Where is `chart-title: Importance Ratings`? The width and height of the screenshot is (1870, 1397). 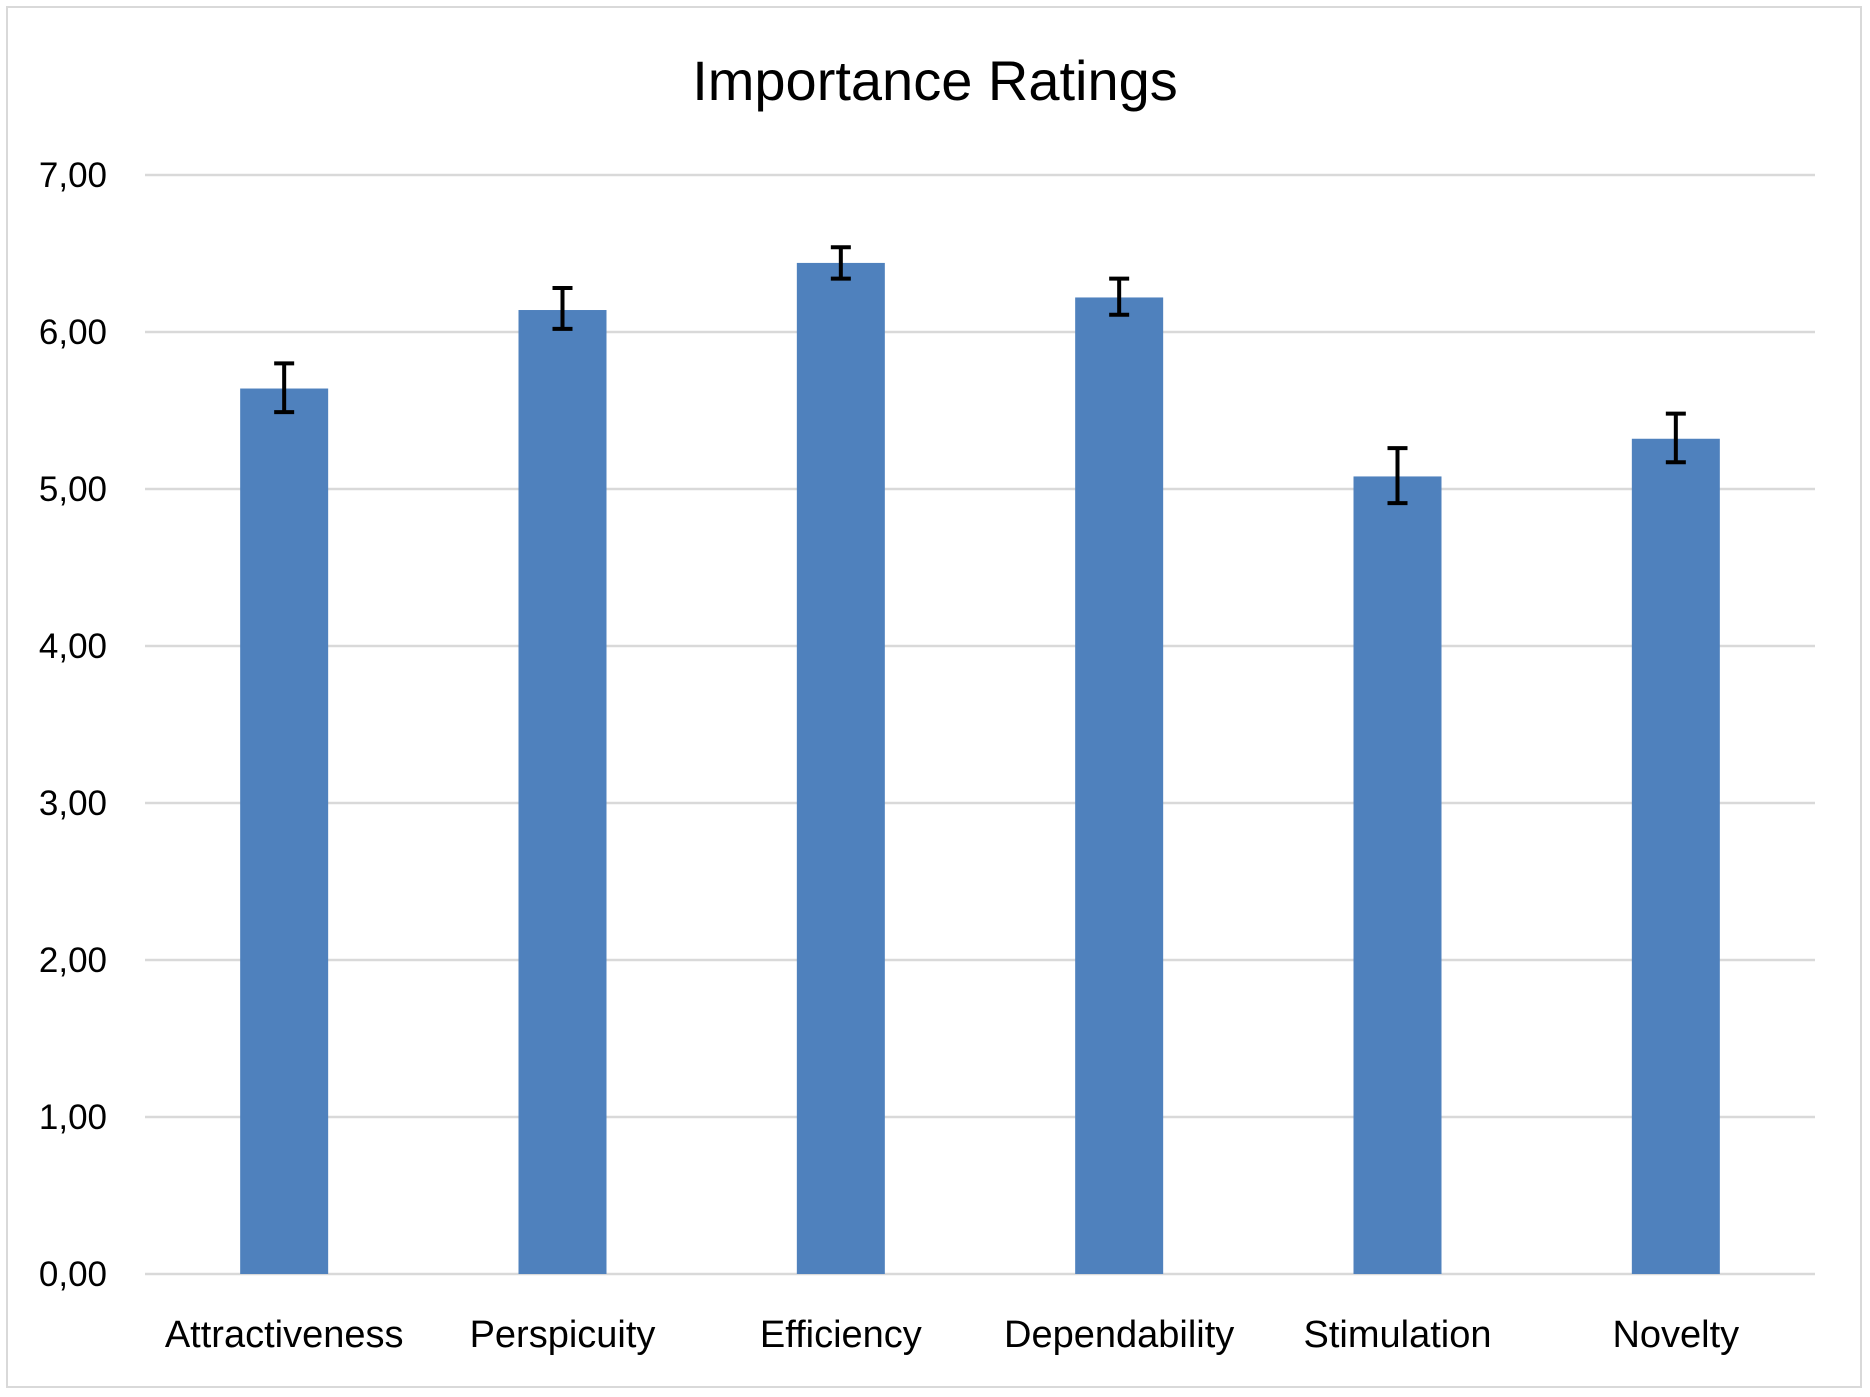 chart-title: Importance Ratings is located at coordinates (935, 80).